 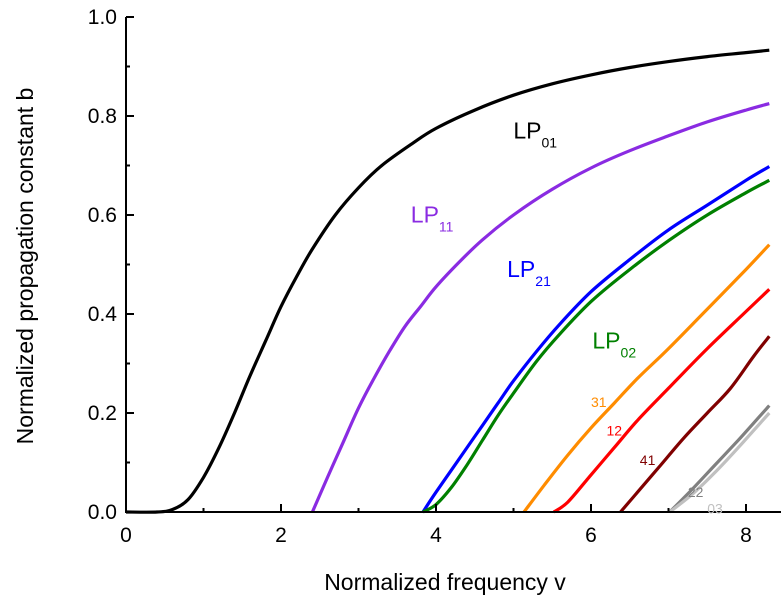 I want to click on curve-label-lp03: 03, so click(x=715, y=508).